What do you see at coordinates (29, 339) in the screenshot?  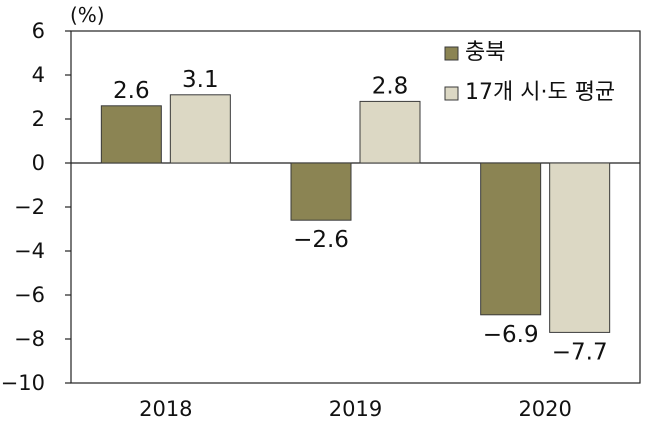 I see `y-tick-label: −8` at bounding box center [29, 339].